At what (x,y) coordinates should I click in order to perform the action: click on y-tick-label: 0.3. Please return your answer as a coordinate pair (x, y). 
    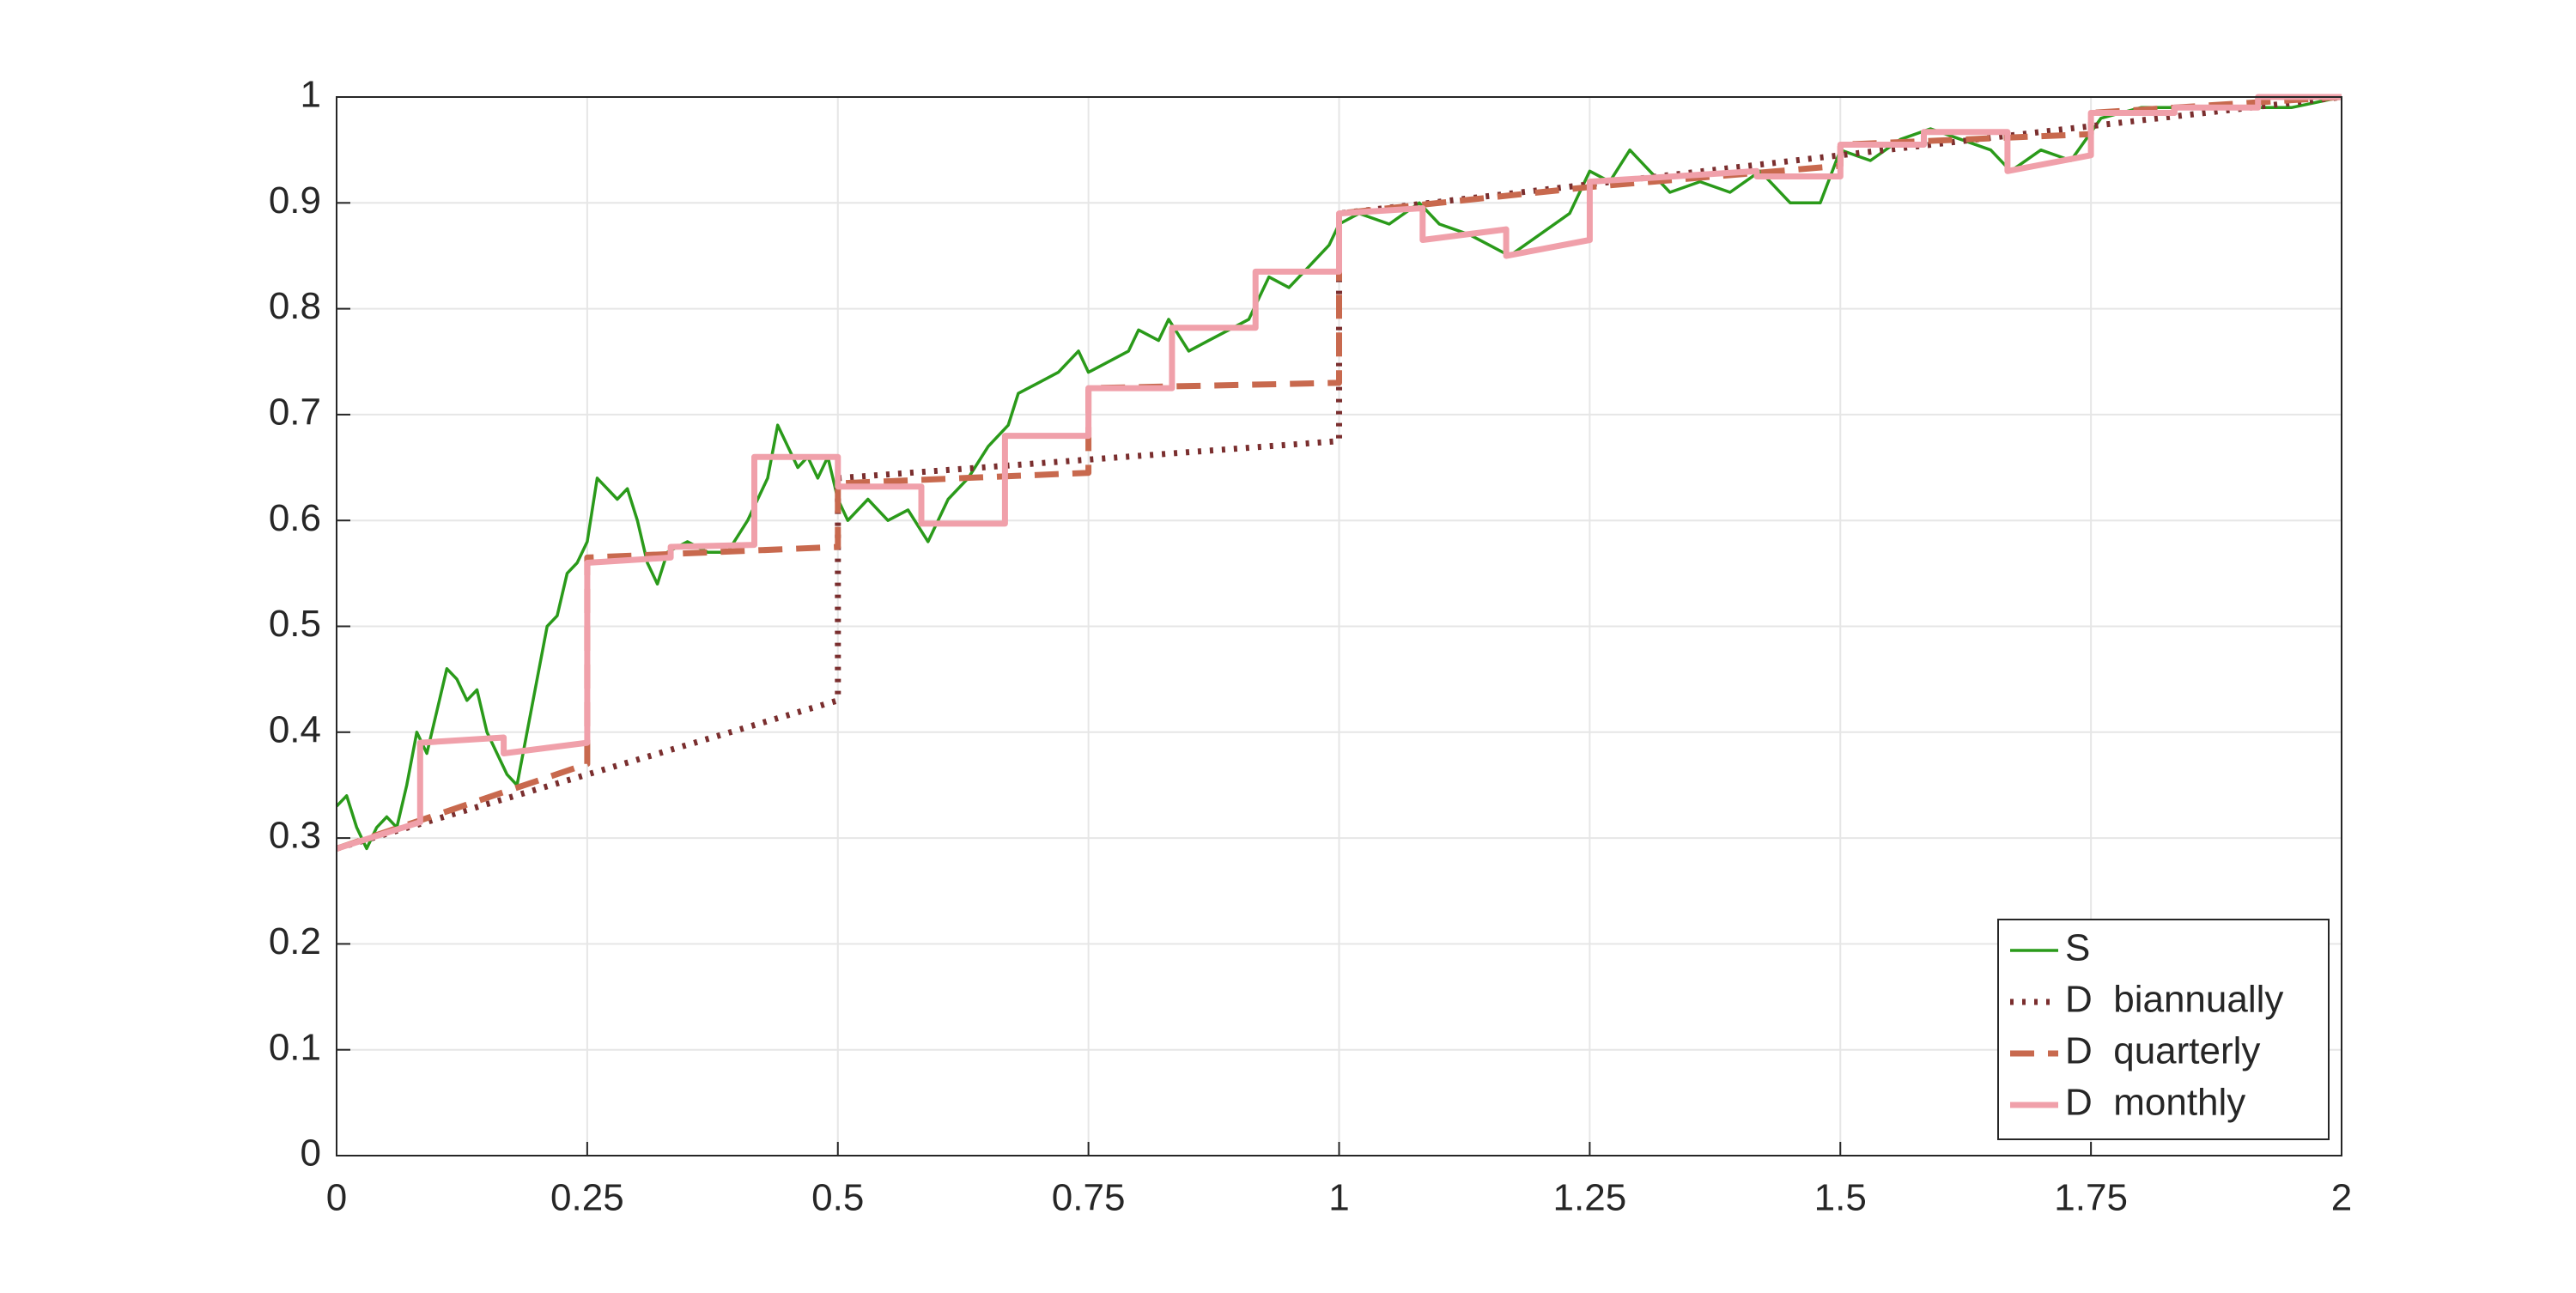
    Looking at the image, I should click on (295, 836).